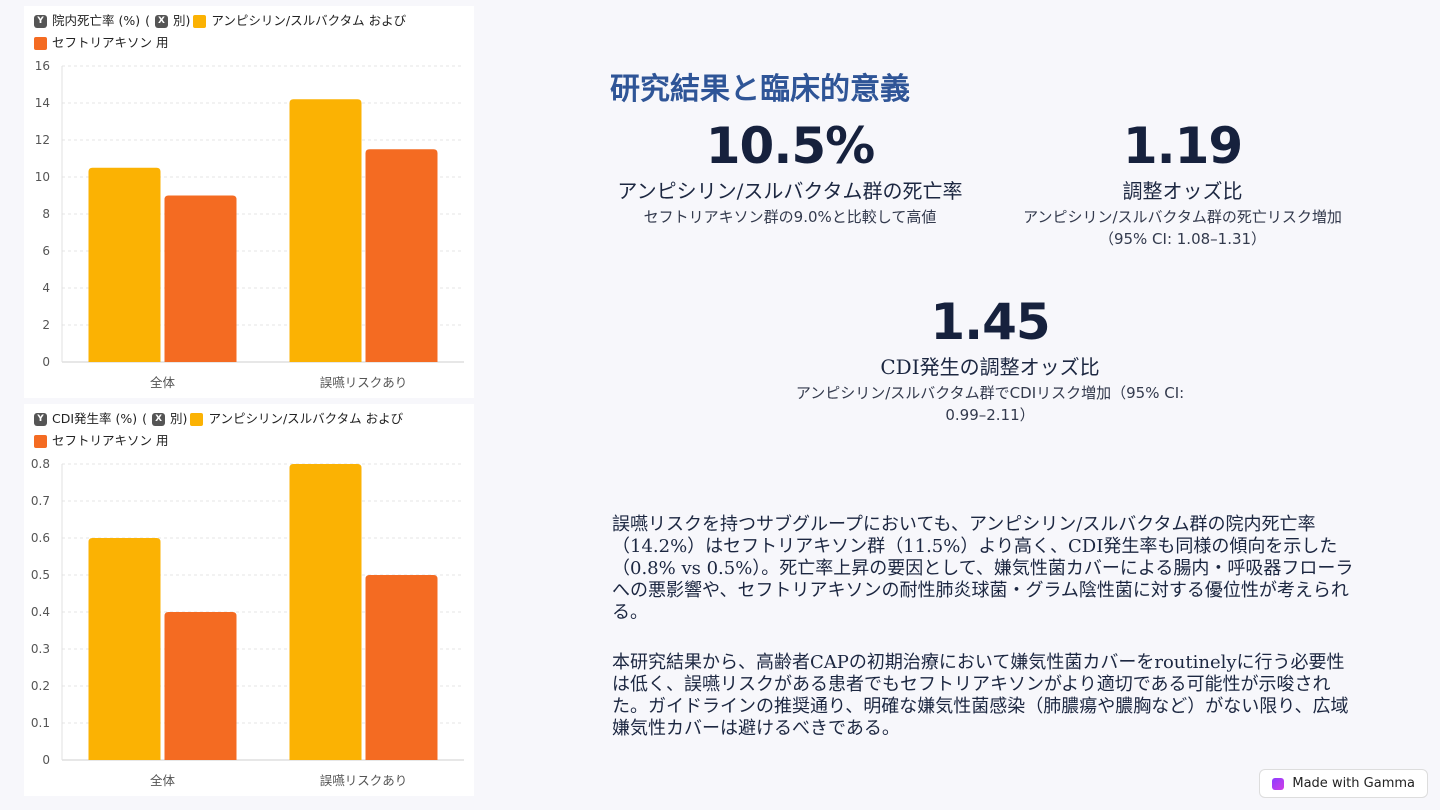  I want to click on y-tick-label: 0.4, so click(40, 612).